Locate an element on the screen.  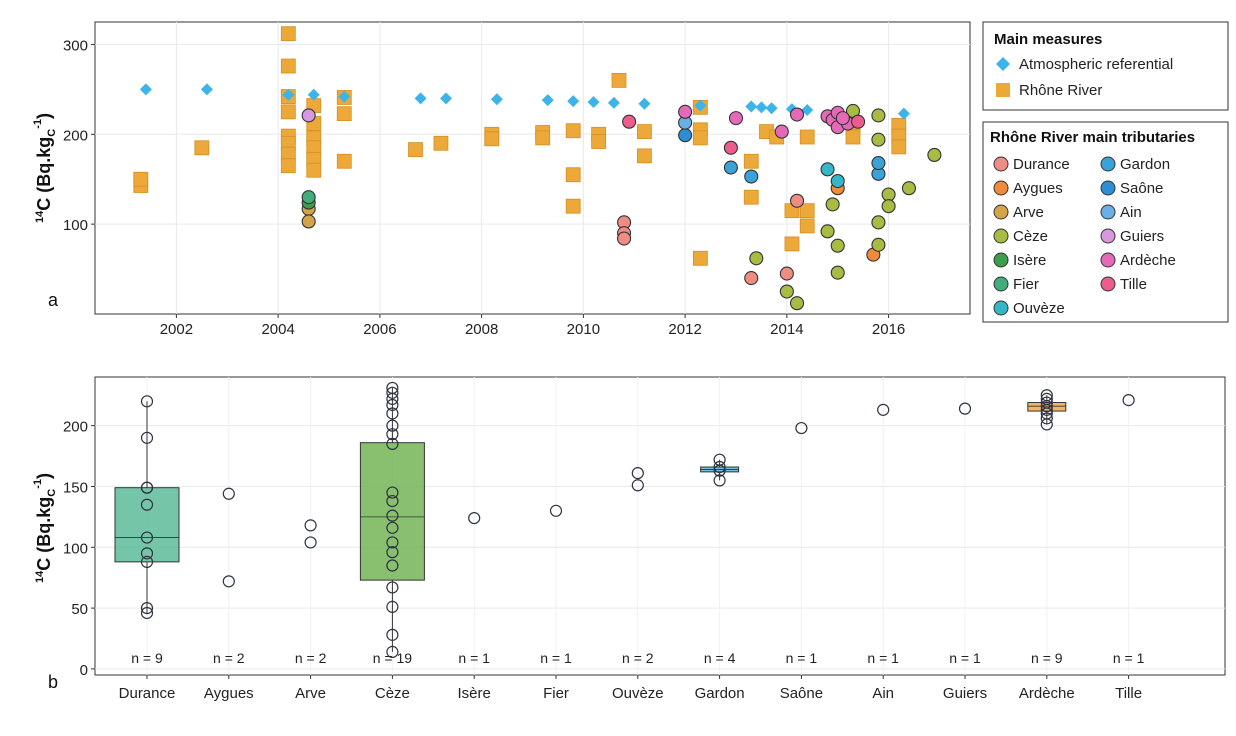
panel-a-y-ticks: 100 200 300 is located at coordinates (79, 135).